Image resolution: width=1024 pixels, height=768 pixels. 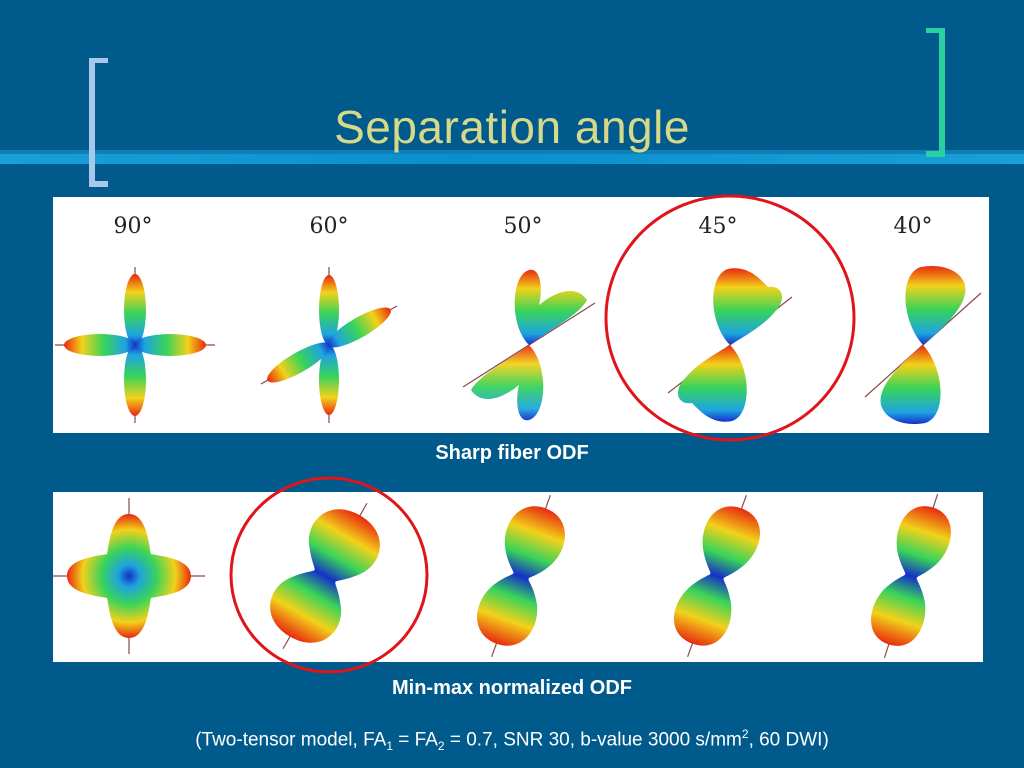 I want to click on footnote-mid2: = 0.7, SNR 30, b-value 3000 s/mm, so click(x=593, y=740).